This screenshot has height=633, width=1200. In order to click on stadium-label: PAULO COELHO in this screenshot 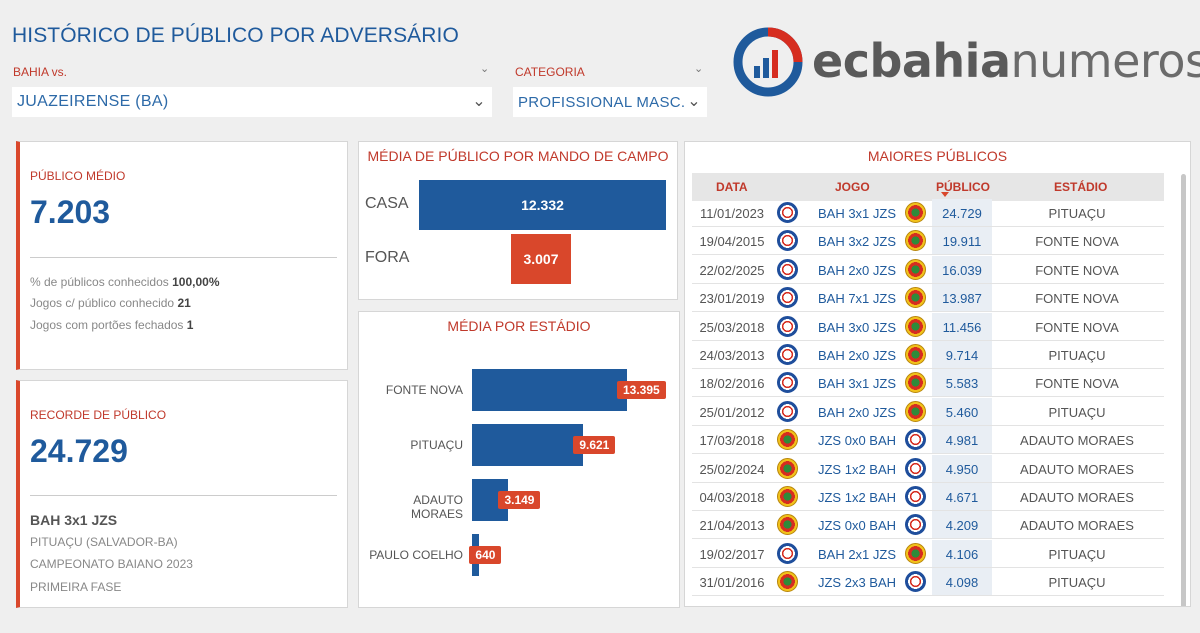, I will do `click(416, 555)`.